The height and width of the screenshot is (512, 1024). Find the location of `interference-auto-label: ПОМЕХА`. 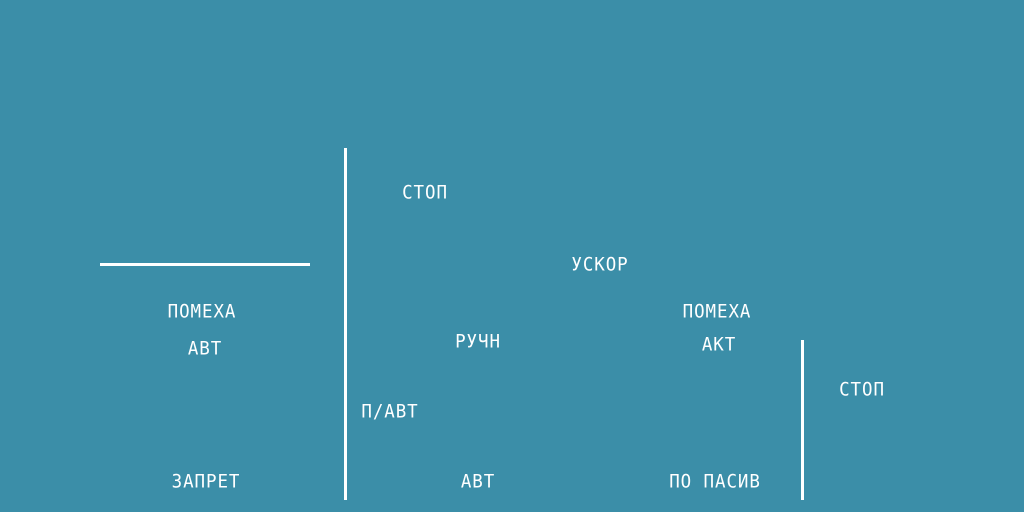

interference-auto-label: ПОМЕХА is located at coordinates (202, 311).